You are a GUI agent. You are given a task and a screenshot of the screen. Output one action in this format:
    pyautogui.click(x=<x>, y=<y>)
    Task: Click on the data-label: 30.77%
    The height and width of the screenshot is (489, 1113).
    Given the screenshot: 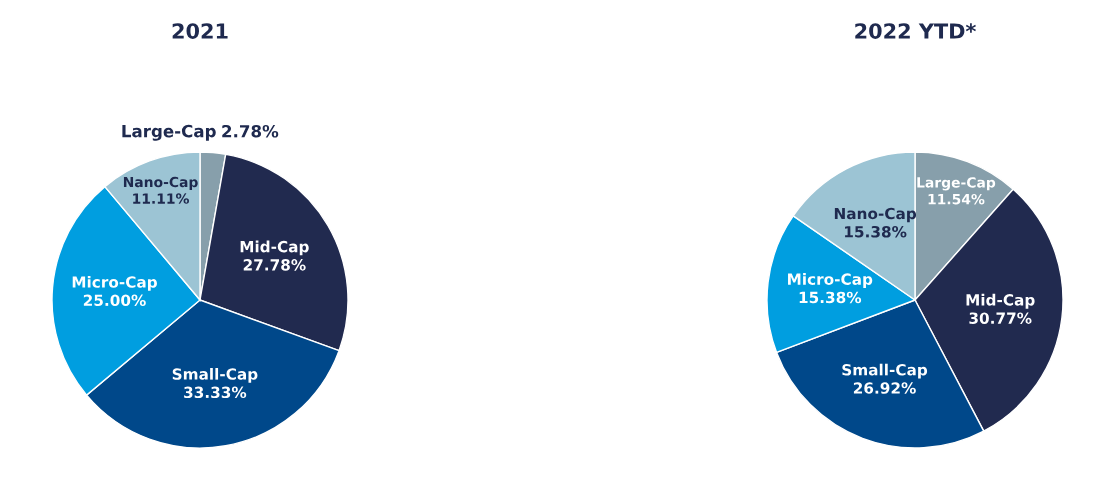 What is the action you would take?
    pyautogui.click(x=1000, y=318)
    